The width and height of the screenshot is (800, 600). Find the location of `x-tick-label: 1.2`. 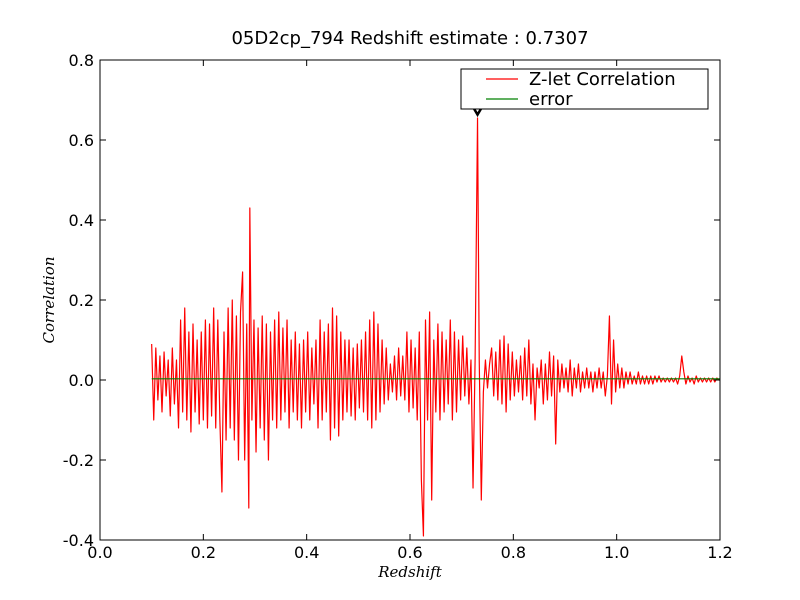

x-tick-label: 1.2 is located at coordinates (719, 552).